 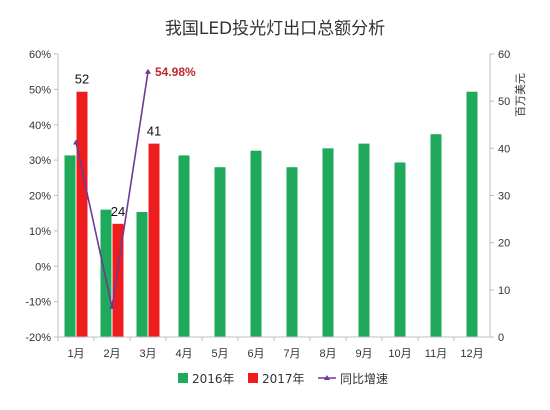 I want to click on left-tick-label: 50%, so click(x=40, y=90).